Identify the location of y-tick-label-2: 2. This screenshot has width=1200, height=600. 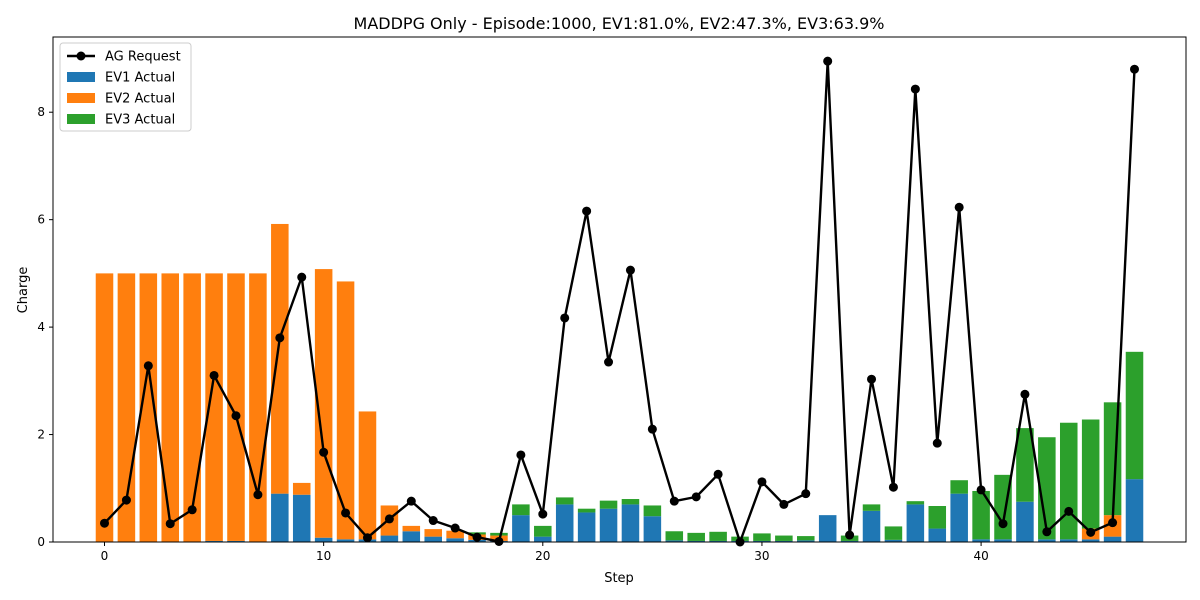
(41, 435).